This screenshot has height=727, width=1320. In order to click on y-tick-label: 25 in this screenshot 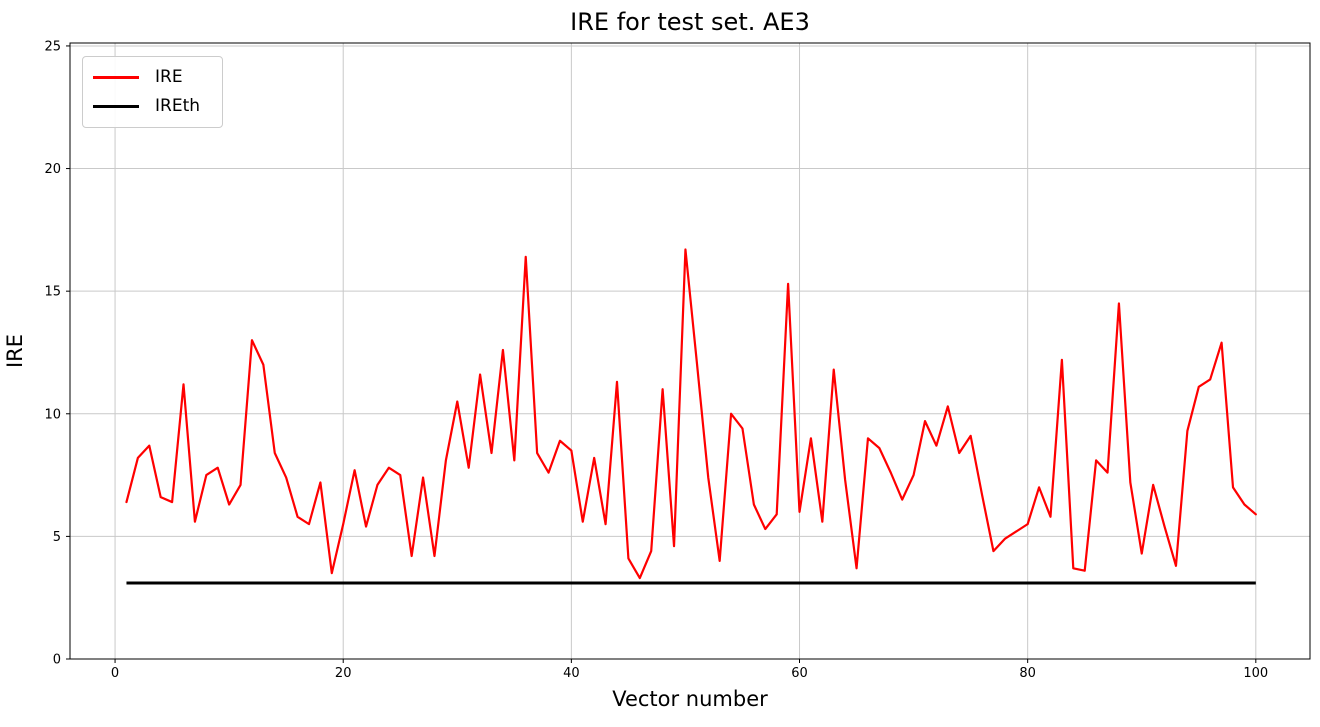, I will do `click(52, 46)`.